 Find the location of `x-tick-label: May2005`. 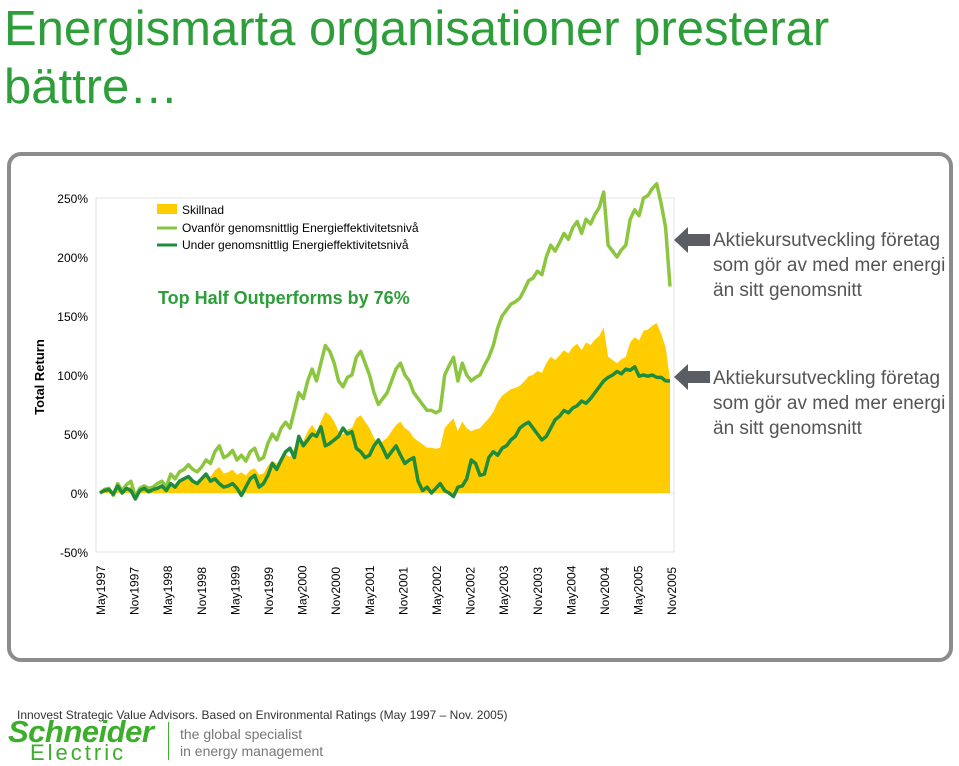

x-tick-label: May2005 is located at coordinates (639, 590).